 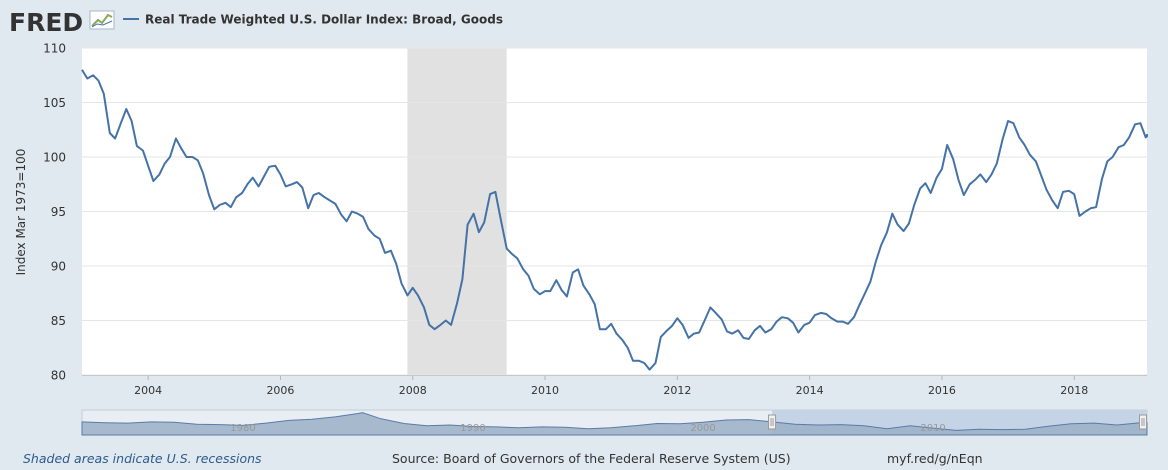 I want to click on chart-logo-icon, so click(x=102, y=20).